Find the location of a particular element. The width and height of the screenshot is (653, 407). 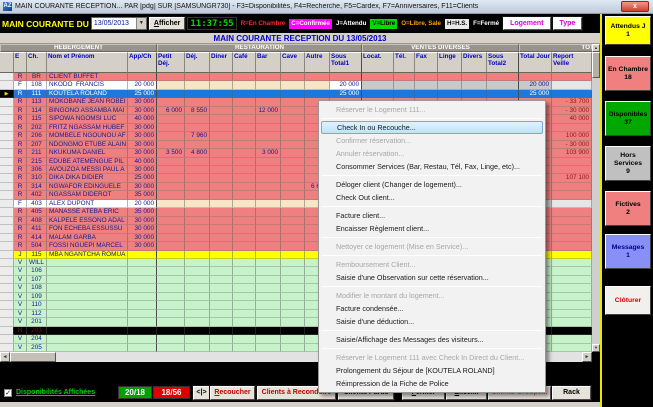

table-row: F 108 NKODO FRANCIS 20 000 20 000 20 000 is located at coordinates (296, 85).